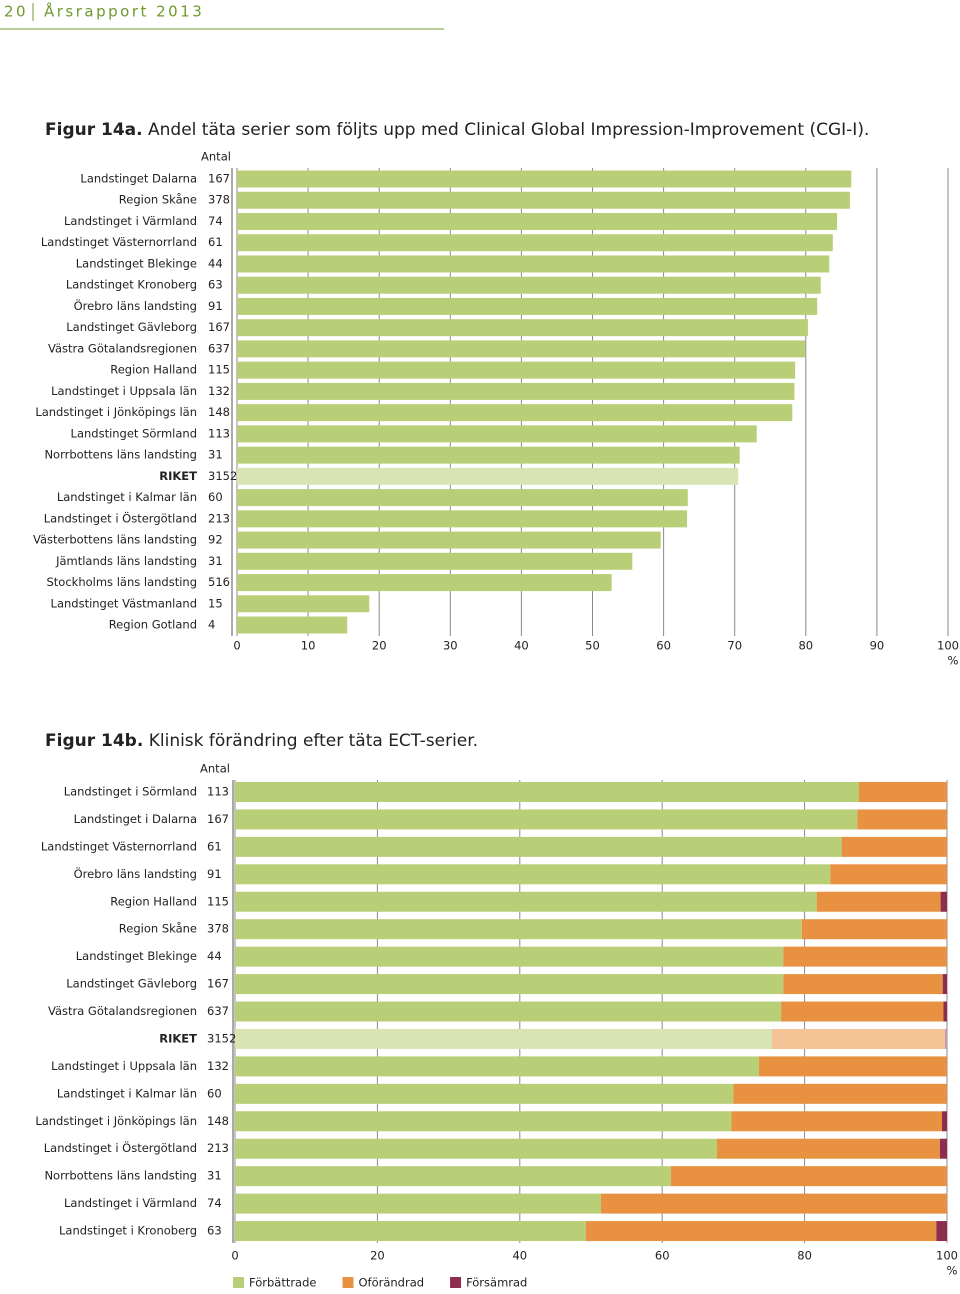  What do you see at coordinates (138, 179) in the screenshot?
I see `category-label: Landstinget Dalarna` at bounding box center [138, 179].